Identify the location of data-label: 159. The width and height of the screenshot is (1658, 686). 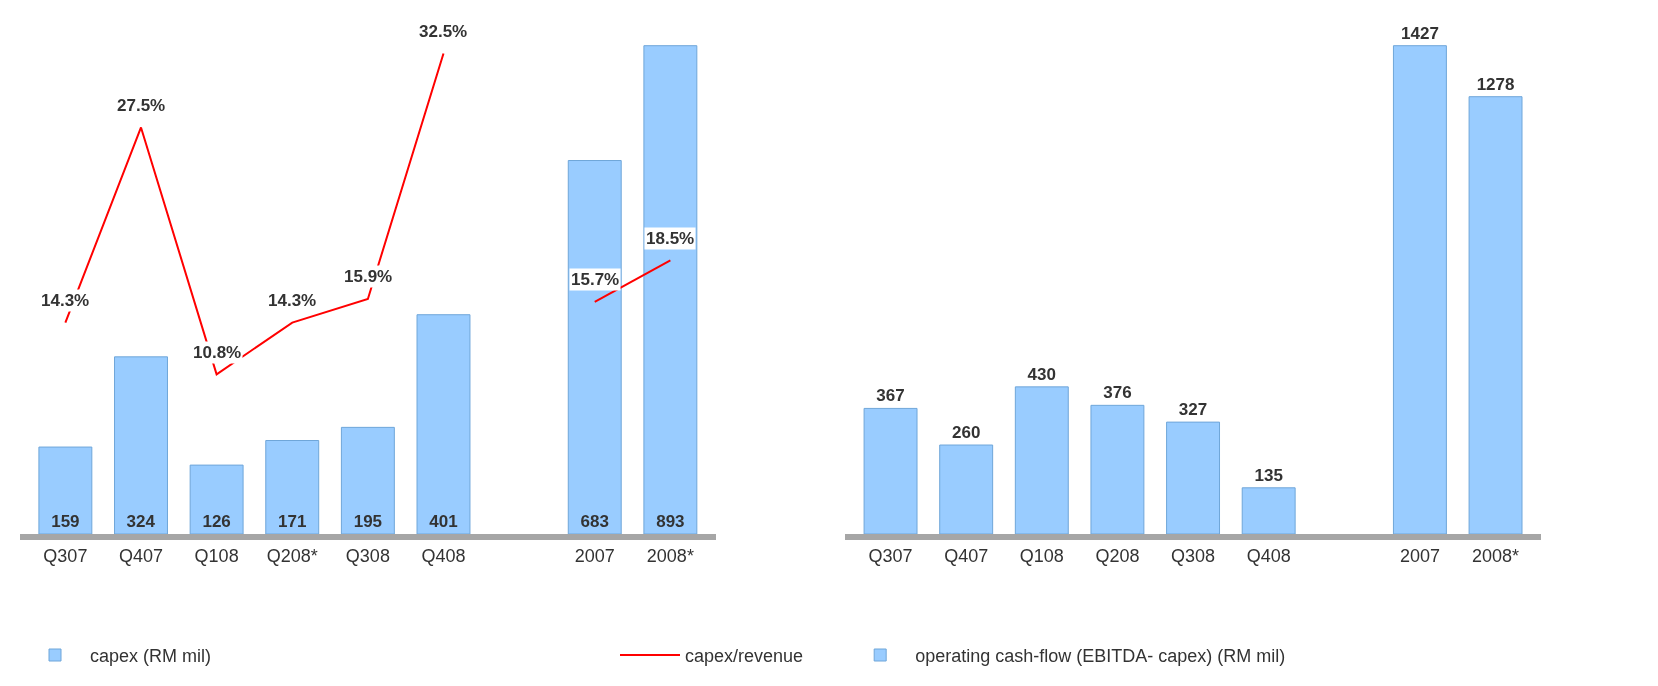
(65, 521).